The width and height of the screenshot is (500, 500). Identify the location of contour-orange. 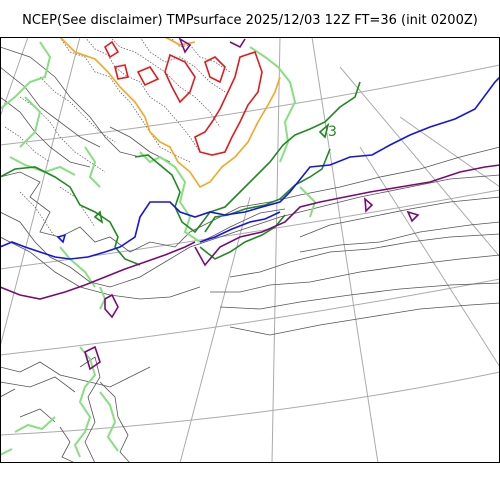
(170, 113).